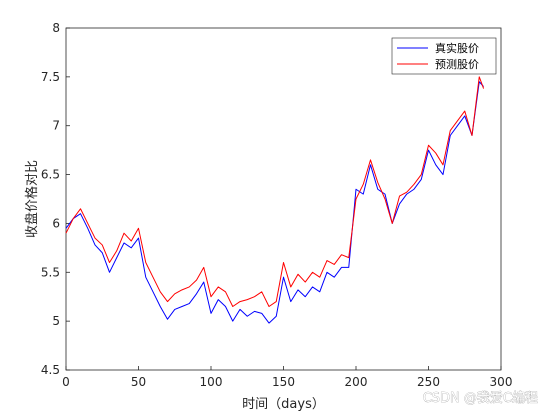 This screenshot has width=550, height=413. I want to click on x-tick-label: 50, so click(138, 382).